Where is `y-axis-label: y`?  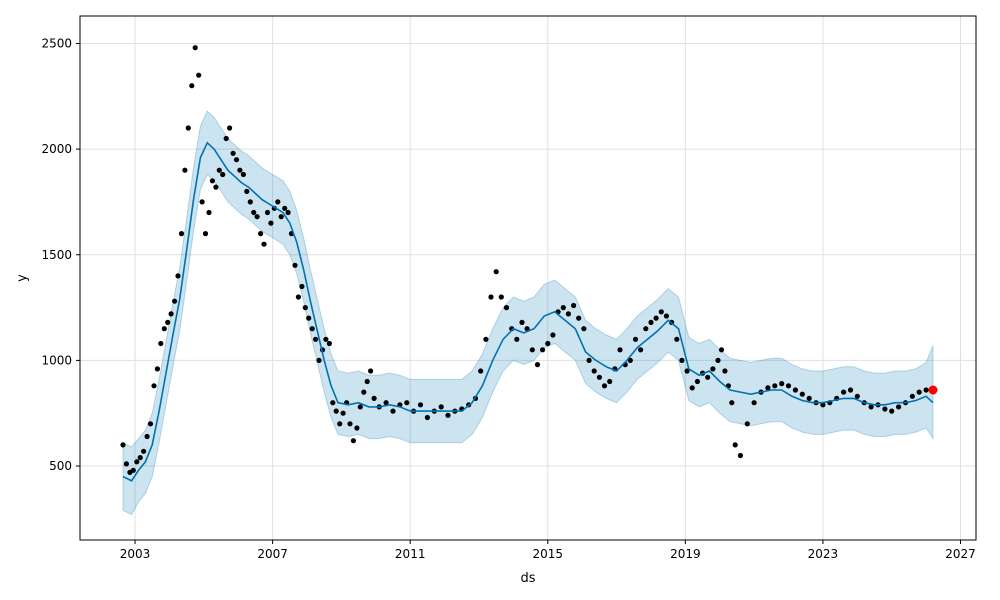 y-axis-label: y is located at coordinates (22, 278).